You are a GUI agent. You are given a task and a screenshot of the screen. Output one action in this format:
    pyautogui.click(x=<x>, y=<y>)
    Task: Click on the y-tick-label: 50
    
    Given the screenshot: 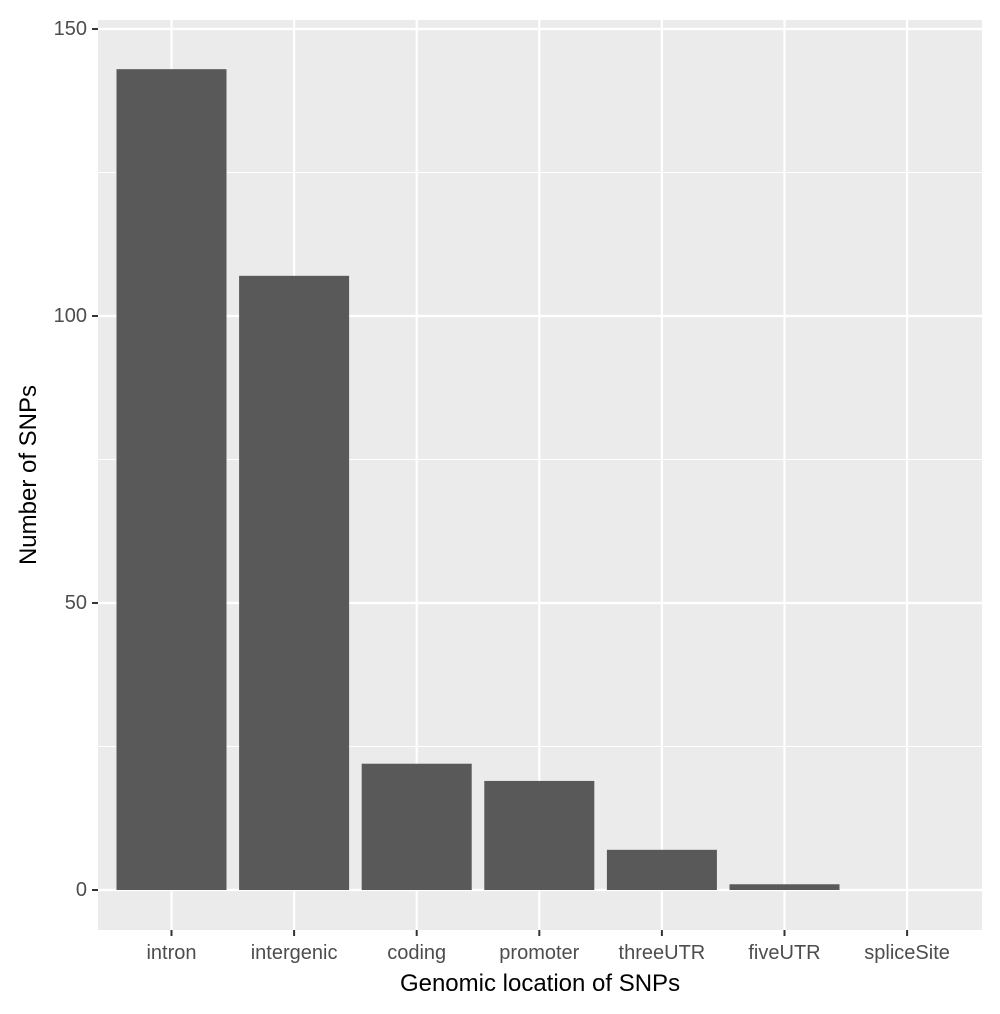 What is the action you would take?
    pyautogui.click(x=76, y=603)
    